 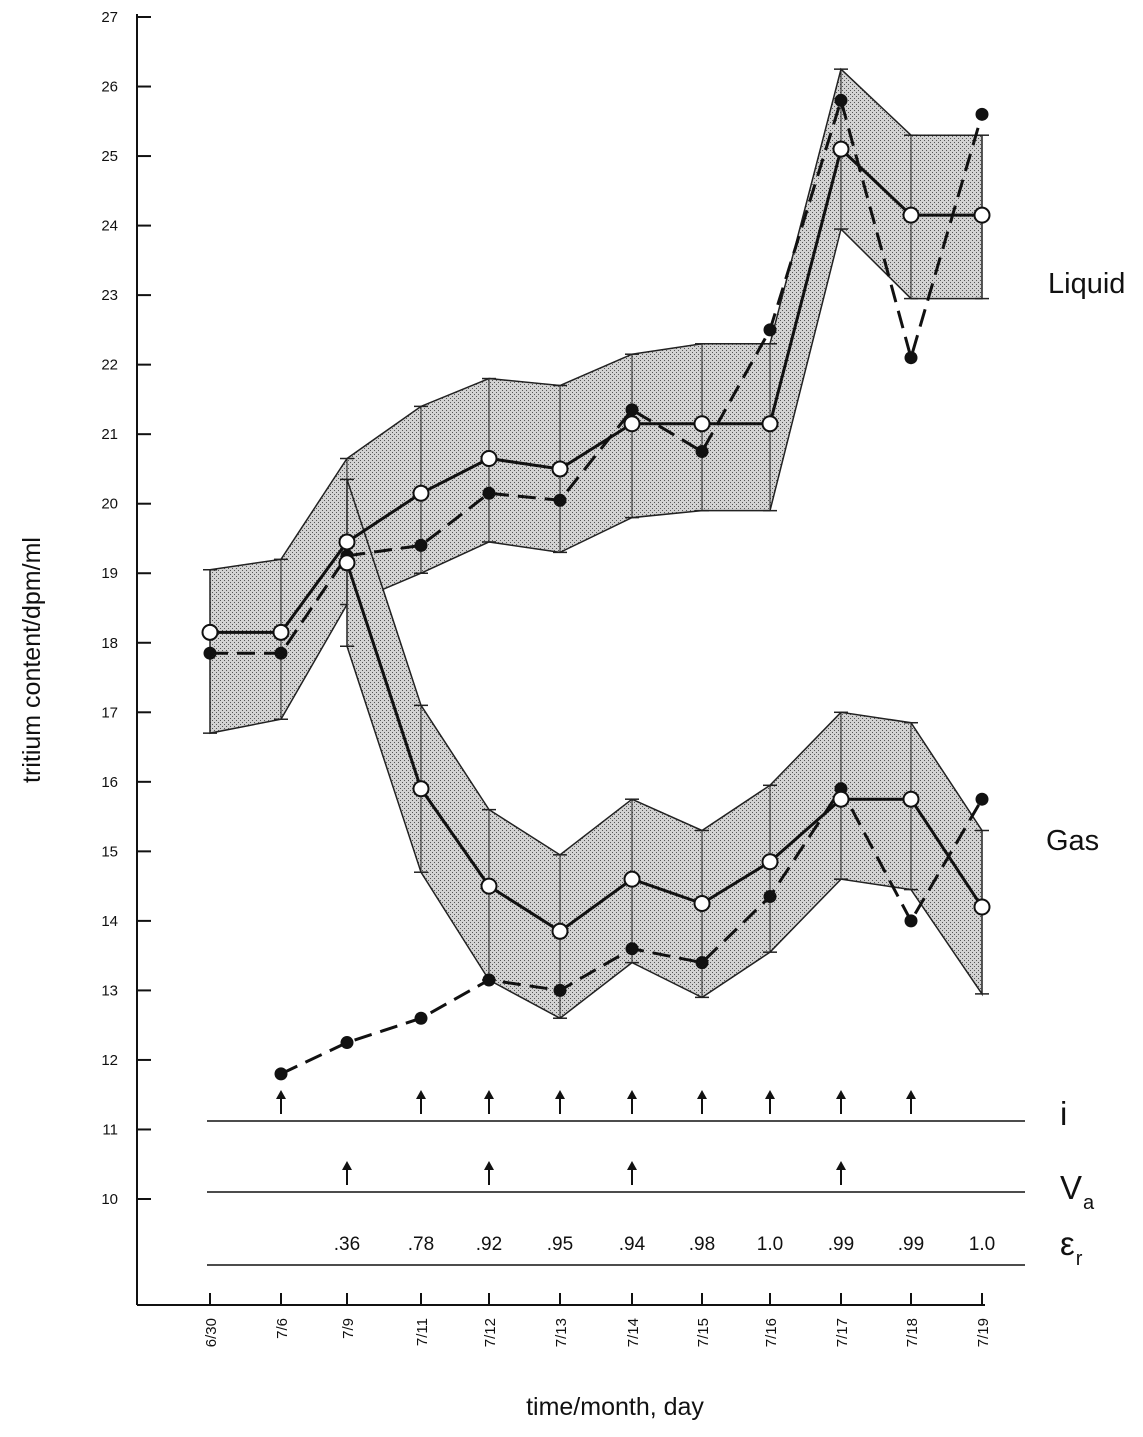 What do you see at coordinates (561, 1332) in the screenshot?
I see `x-tick-label: 7/13` at bounding box center [561, 1332].